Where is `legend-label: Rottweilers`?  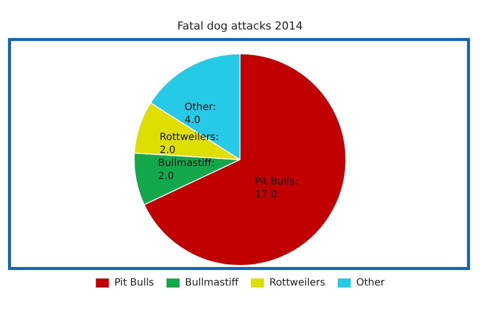 legend-label: Rottweilers is located at coordinates (297, 283).